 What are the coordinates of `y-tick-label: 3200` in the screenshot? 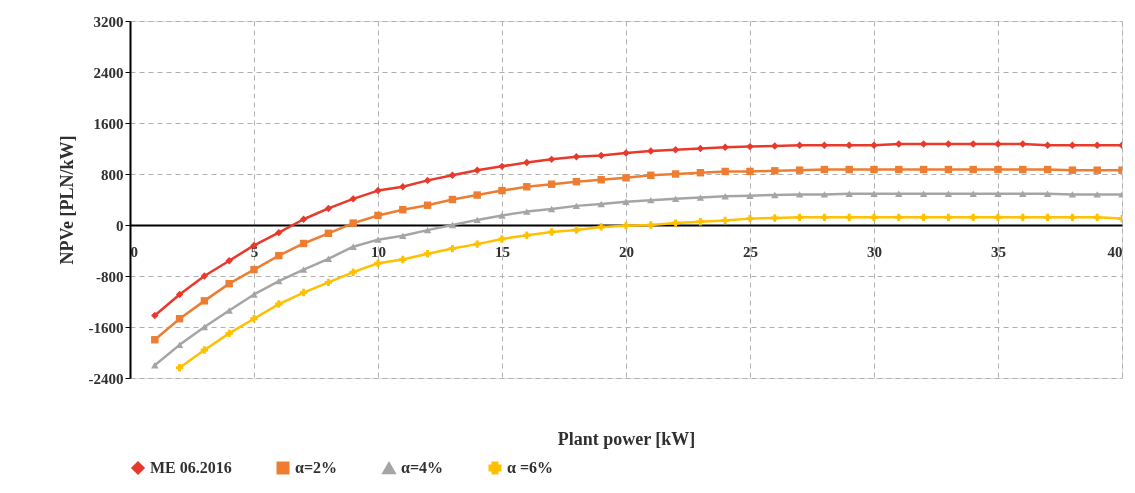 It's located at (108, 21).